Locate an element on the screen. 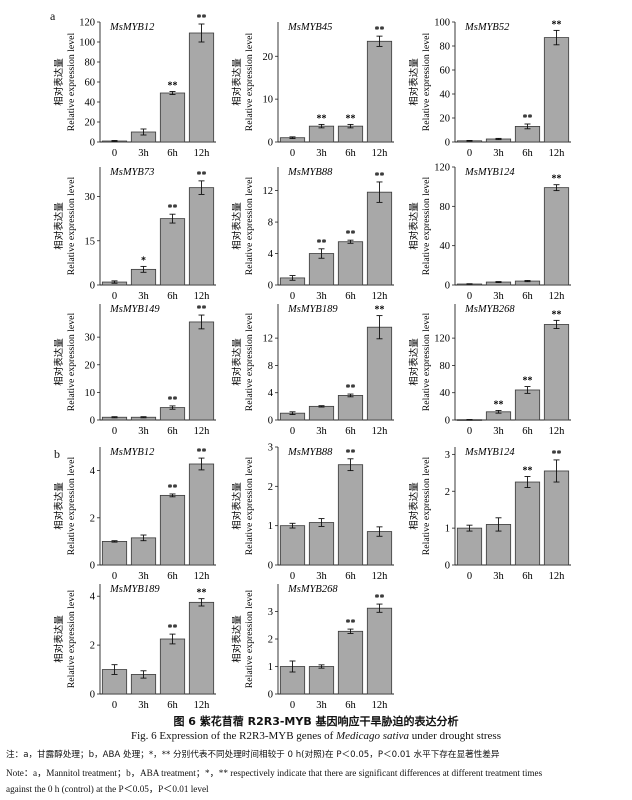  y-tick-label: 40 is located at coordinates (445, 246).